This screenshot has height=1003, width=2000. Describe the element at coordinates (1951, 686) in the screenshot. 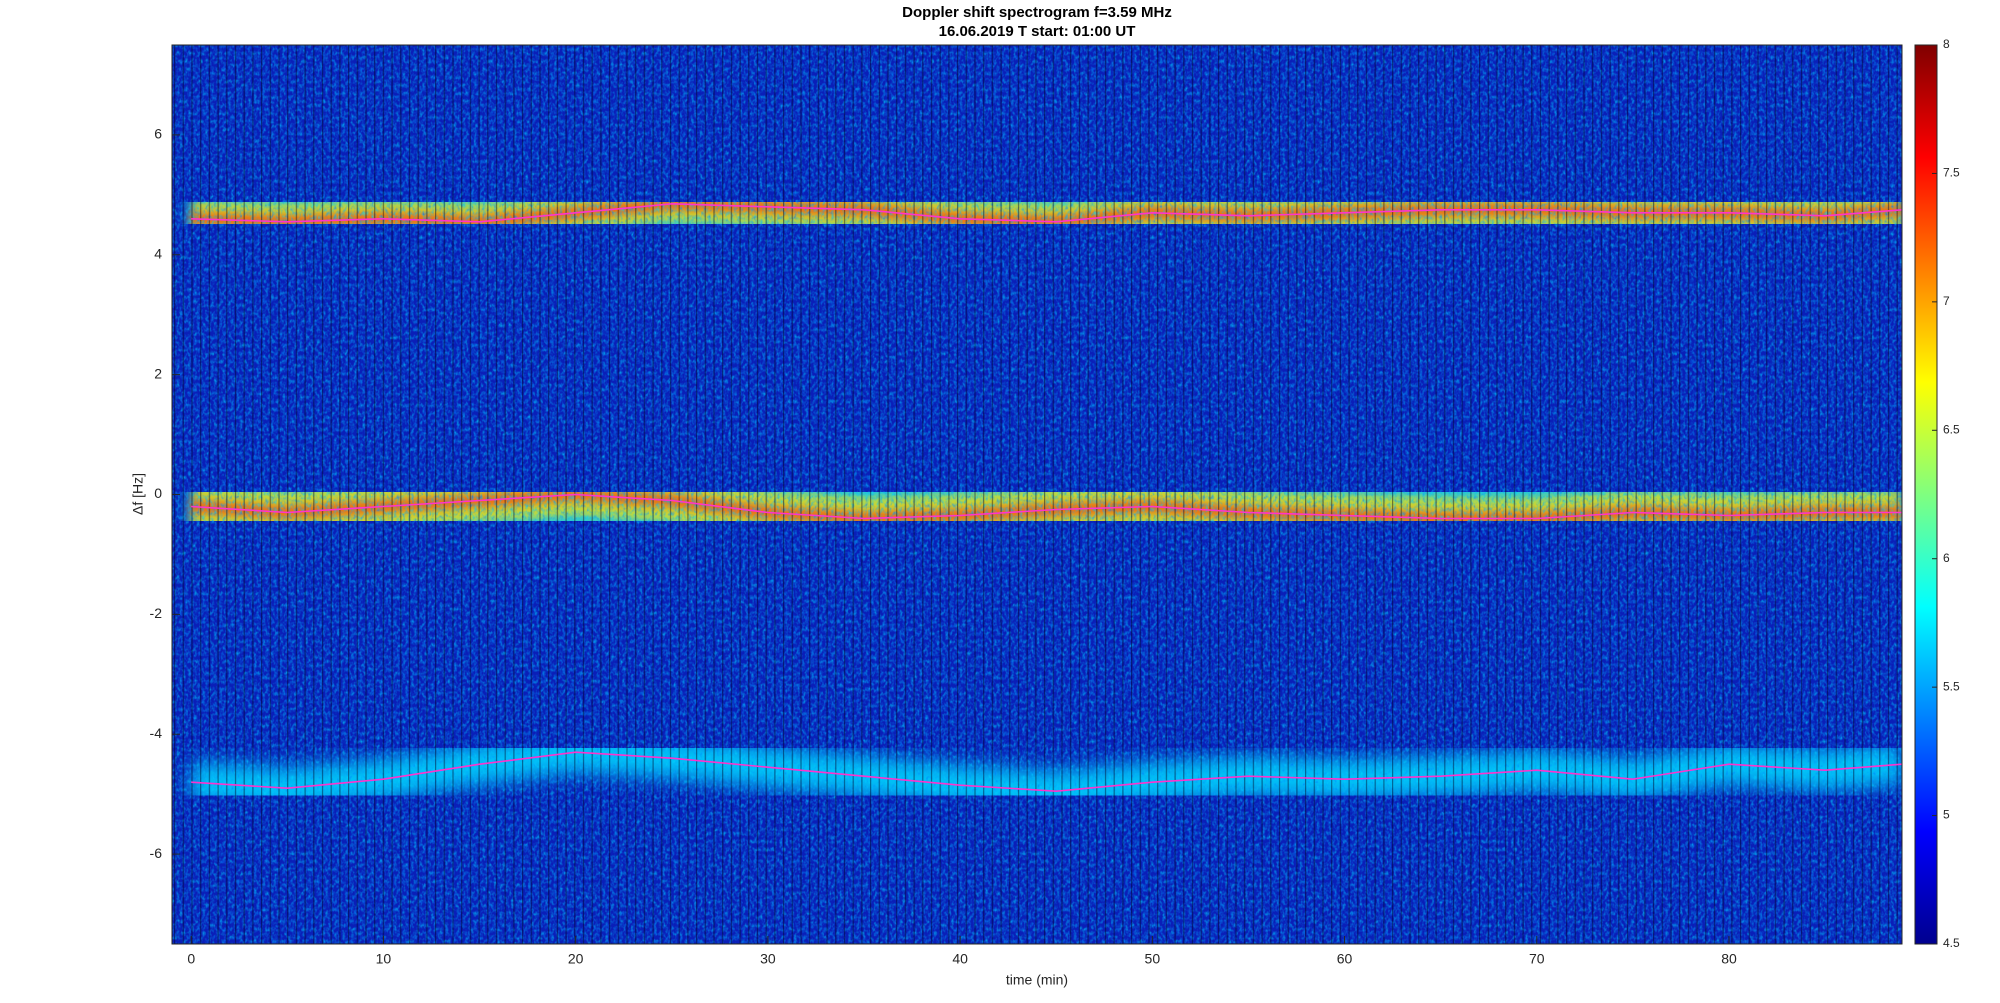

I see `colorbar-tick-label: 5.5` at that location.